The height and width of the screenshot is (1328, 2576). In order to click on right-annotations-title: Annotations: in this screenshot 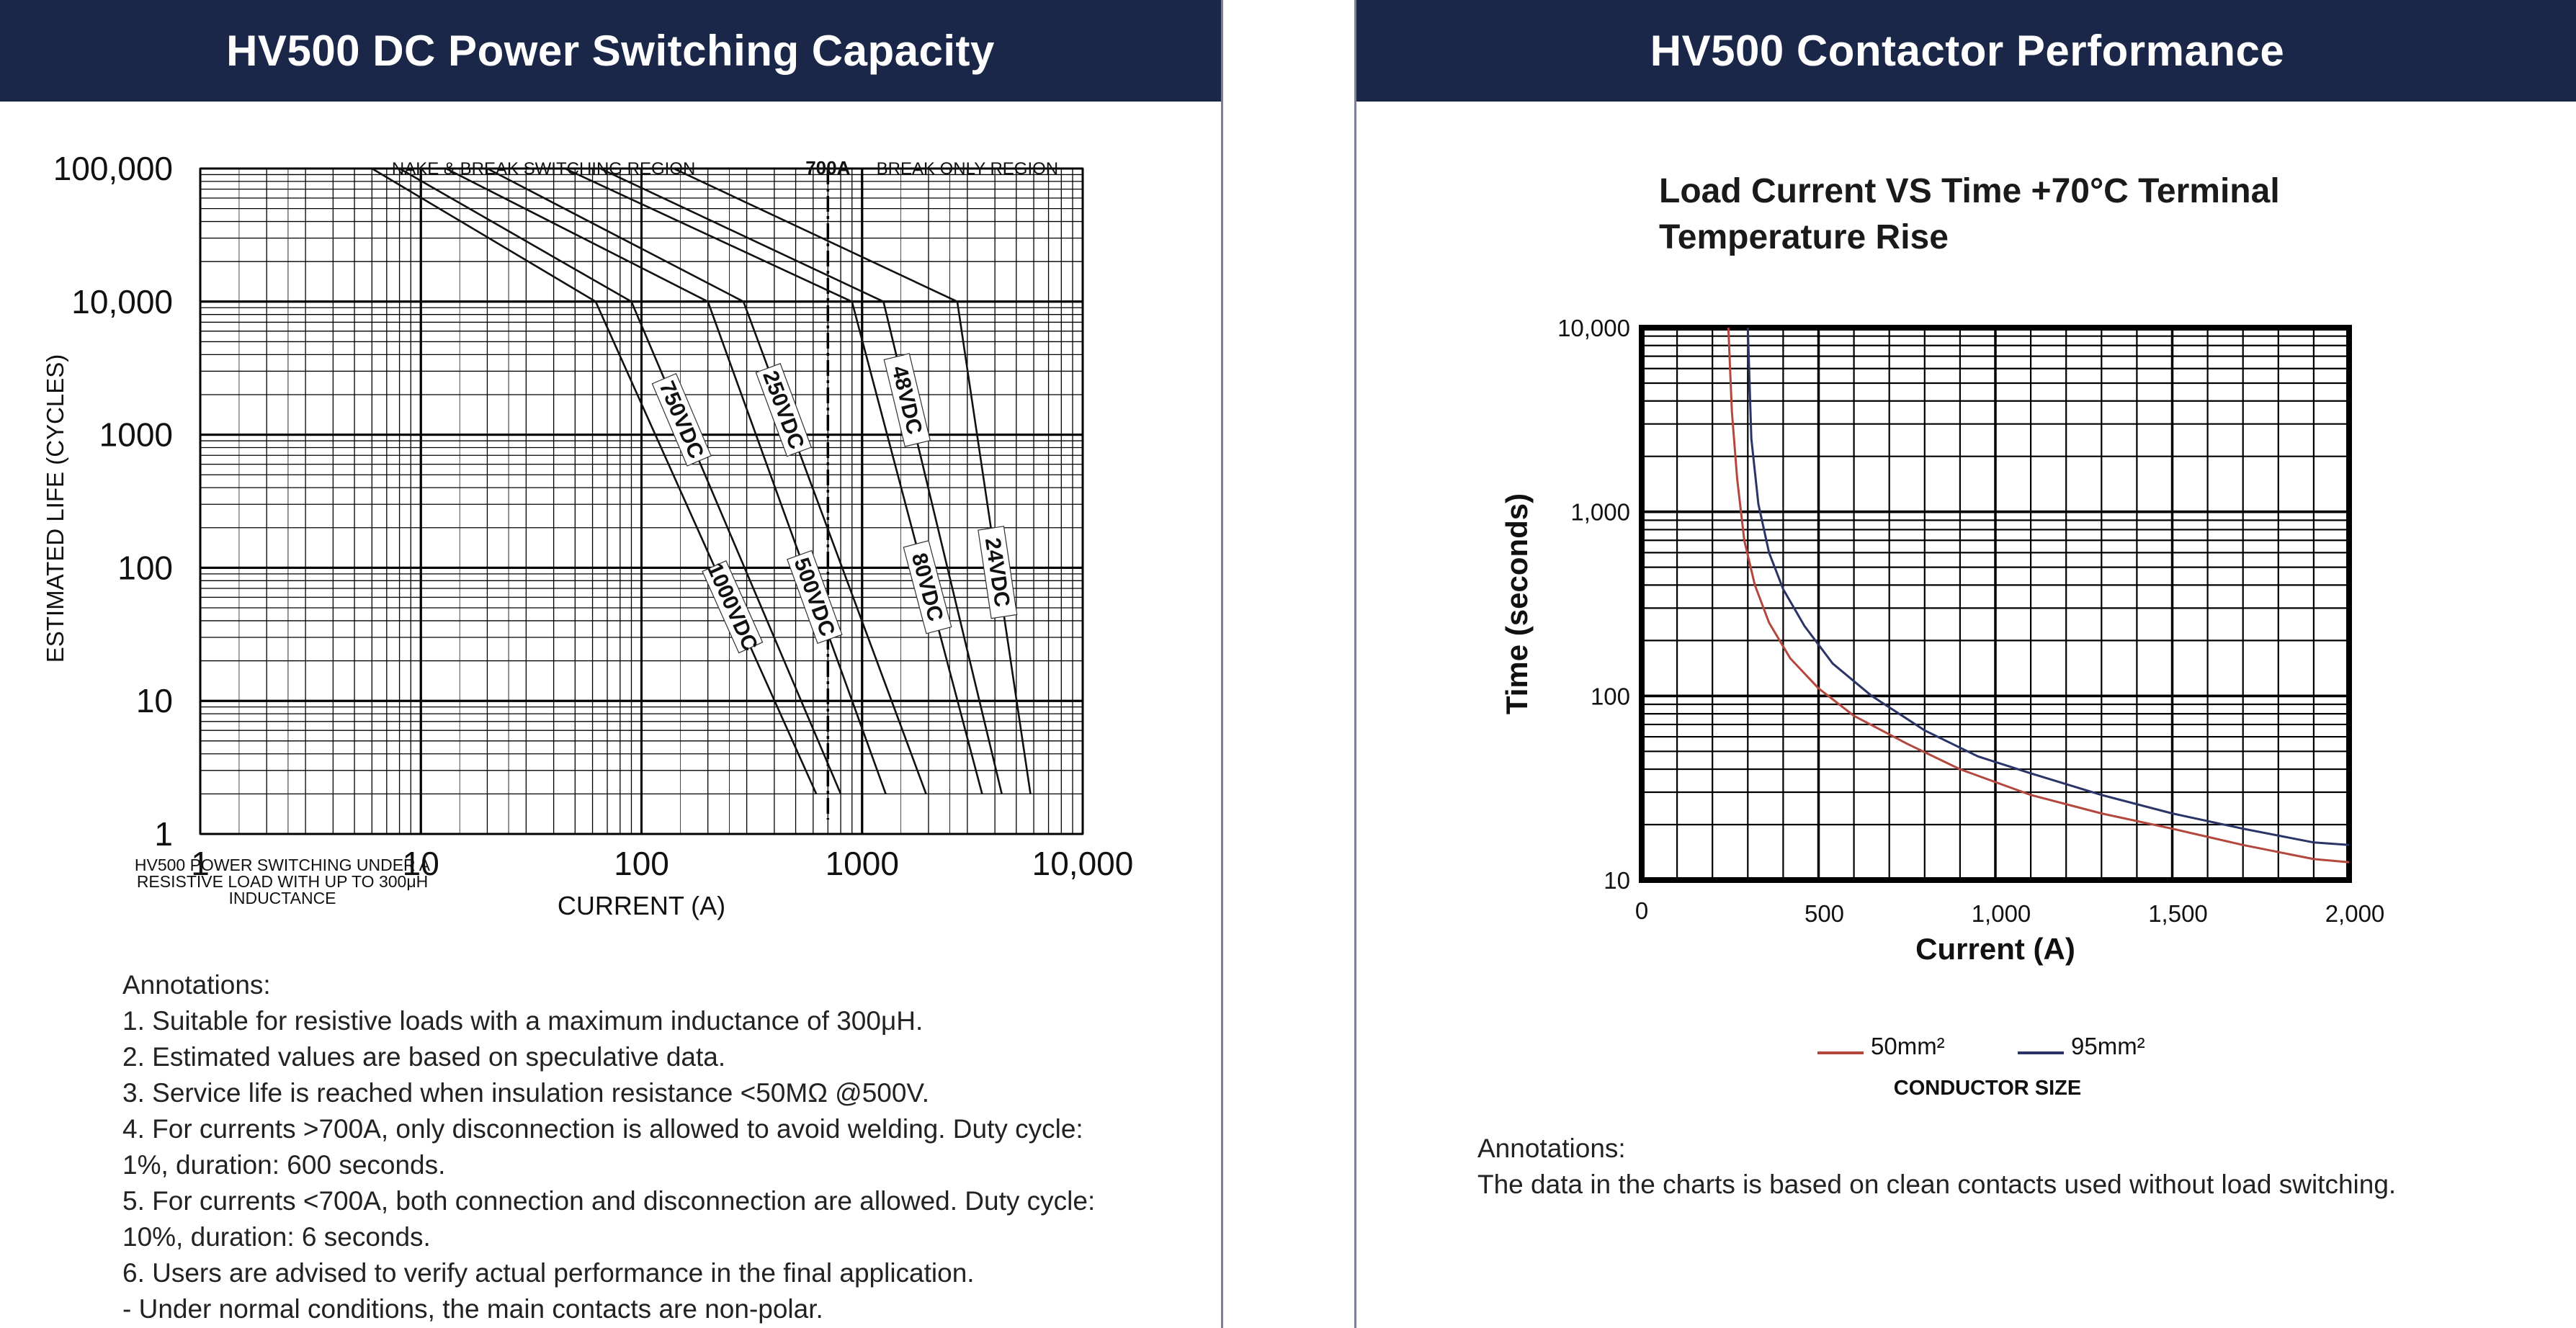, I will do `click(1551, 1148)`.